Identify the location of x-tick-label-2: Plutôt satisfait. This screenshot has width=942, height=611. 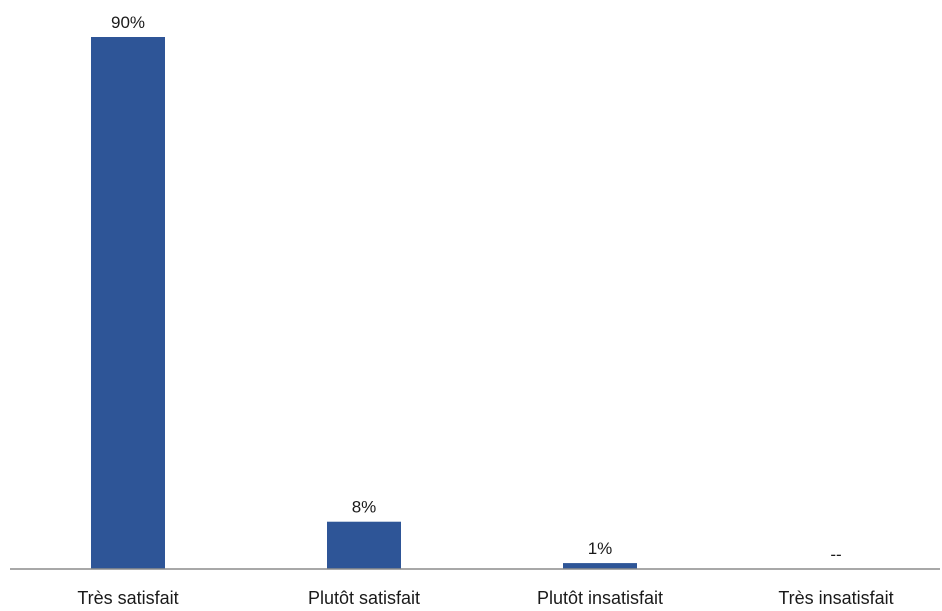
(364, 598).